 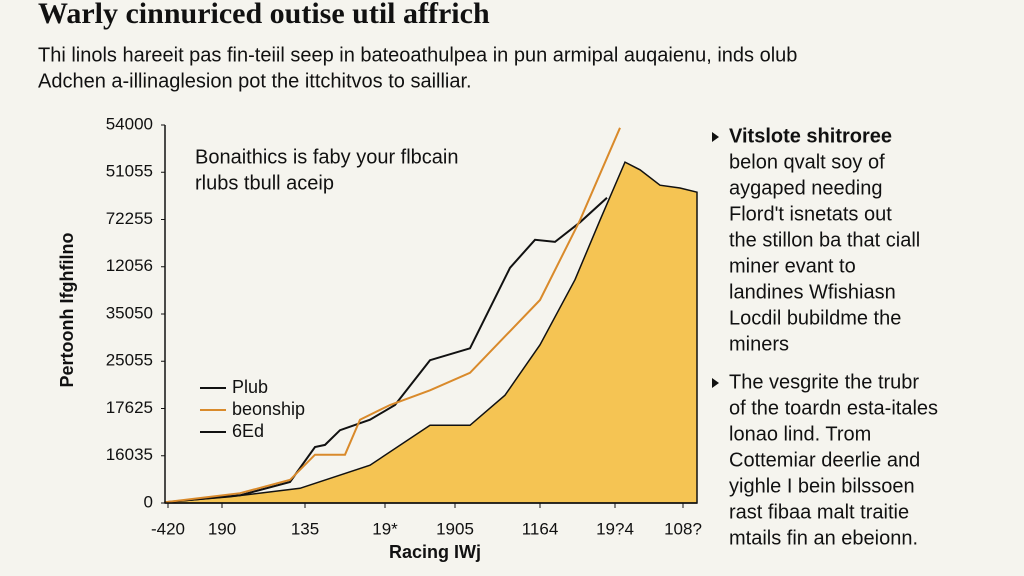 I want to click on side-text: miners, so click(x=759, y=344).